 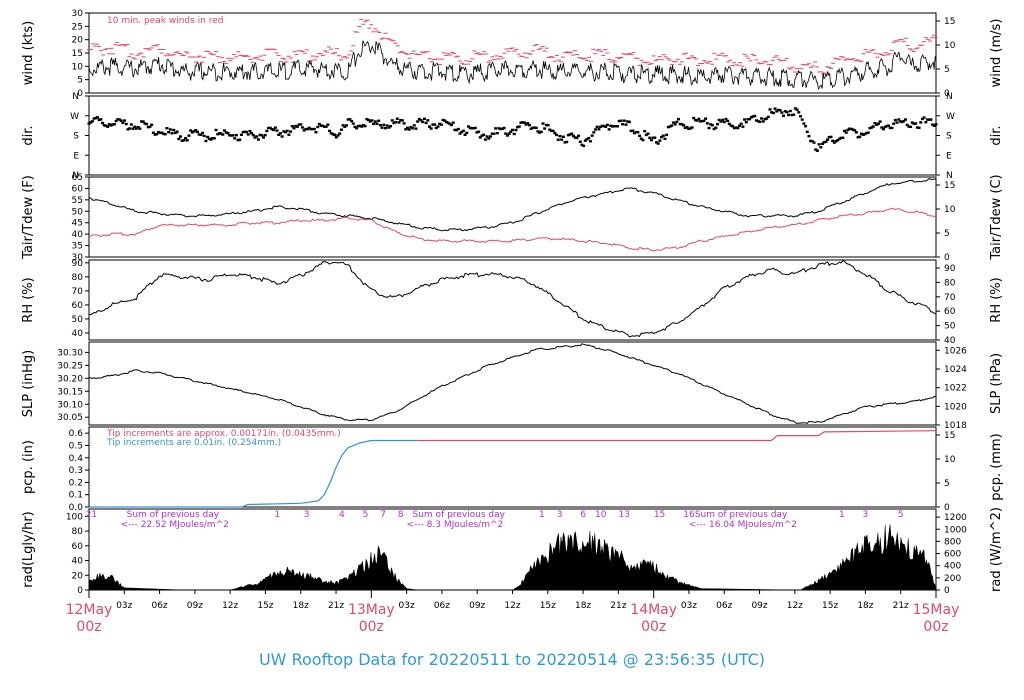 I want to click on y-tick-label-right: 1024, so click(x=955, y=370).